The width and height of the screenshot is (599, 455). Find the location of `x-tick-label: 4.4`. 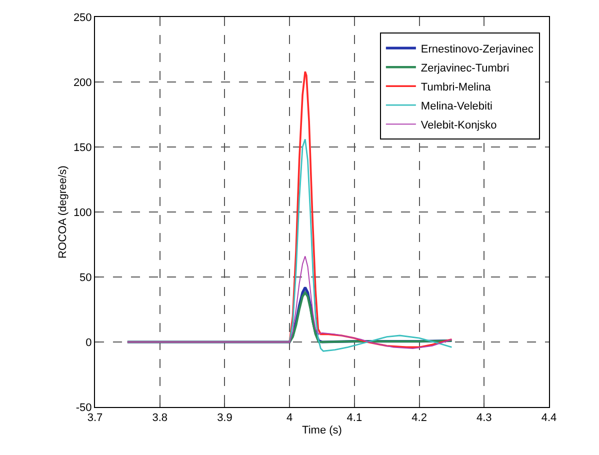

x-tick-label: 4.4 is located at coordinates (549, 418).